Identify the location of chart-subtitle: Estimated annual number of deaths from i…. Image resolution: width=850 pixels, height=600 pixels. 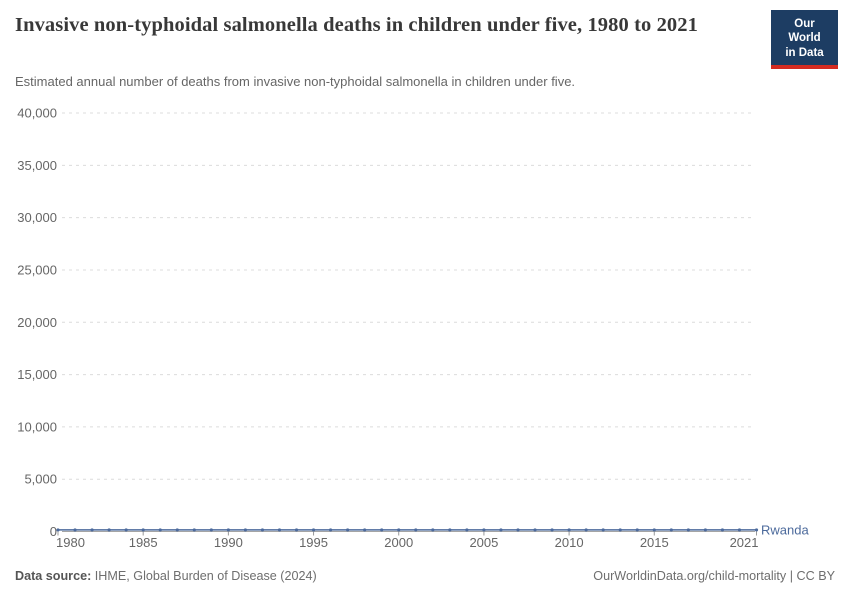
(295, 81).